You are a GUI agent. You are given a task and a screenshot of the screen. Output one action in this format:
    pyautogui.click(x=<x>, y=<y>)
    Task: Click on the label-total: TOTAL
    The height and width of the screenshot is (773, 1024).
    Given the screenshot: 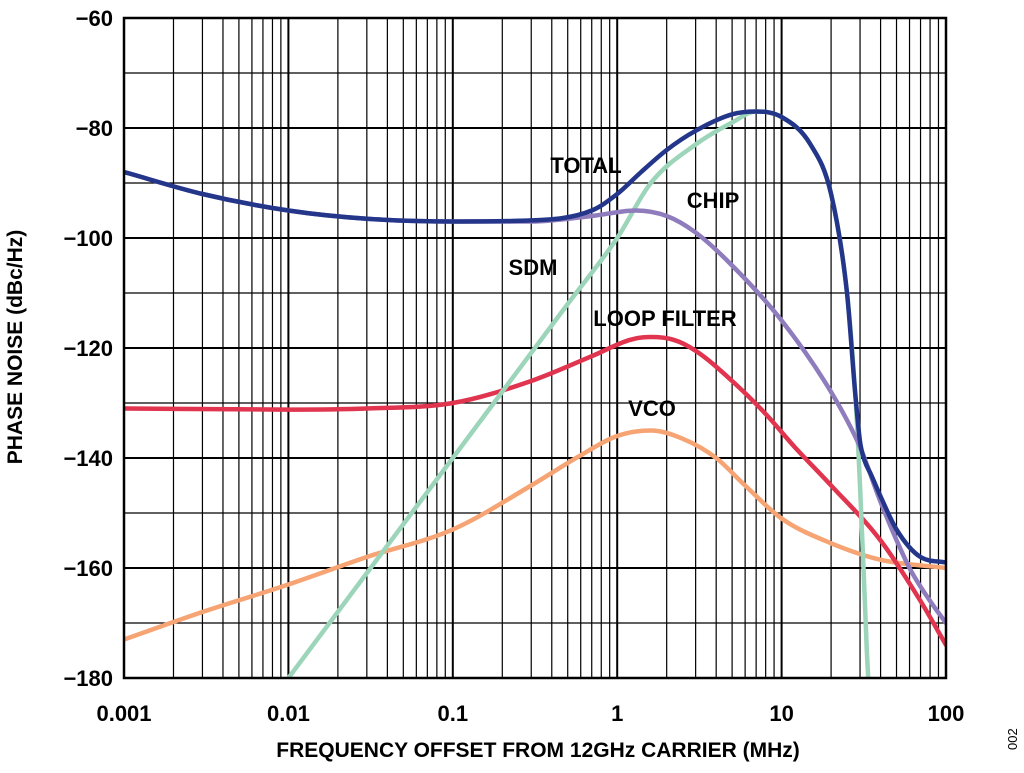 What is the action you would take?
    pyautogui.click(x=585, y=165)
    